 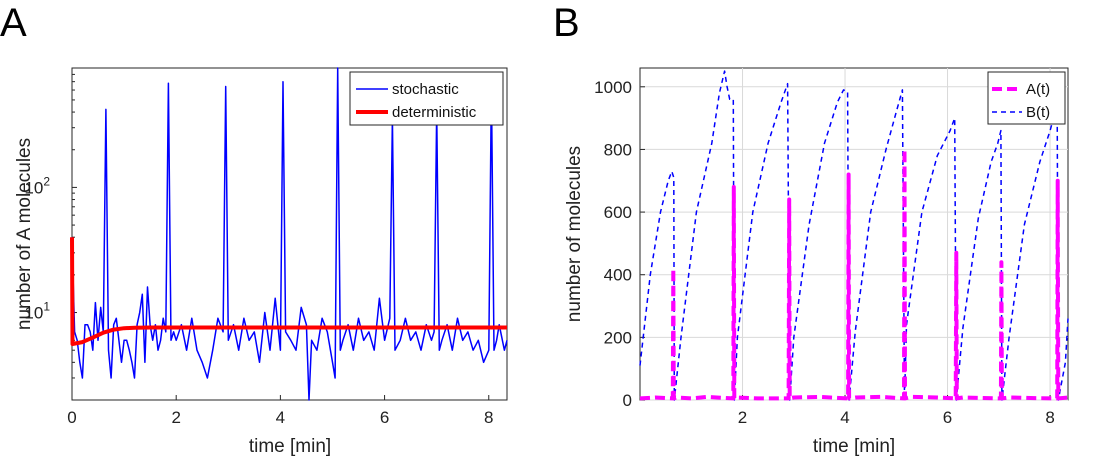 What do you see at coordinates (71, 417) in the screenshot?
I see `x-tick-label: 0` at bounding box center [71, 417].